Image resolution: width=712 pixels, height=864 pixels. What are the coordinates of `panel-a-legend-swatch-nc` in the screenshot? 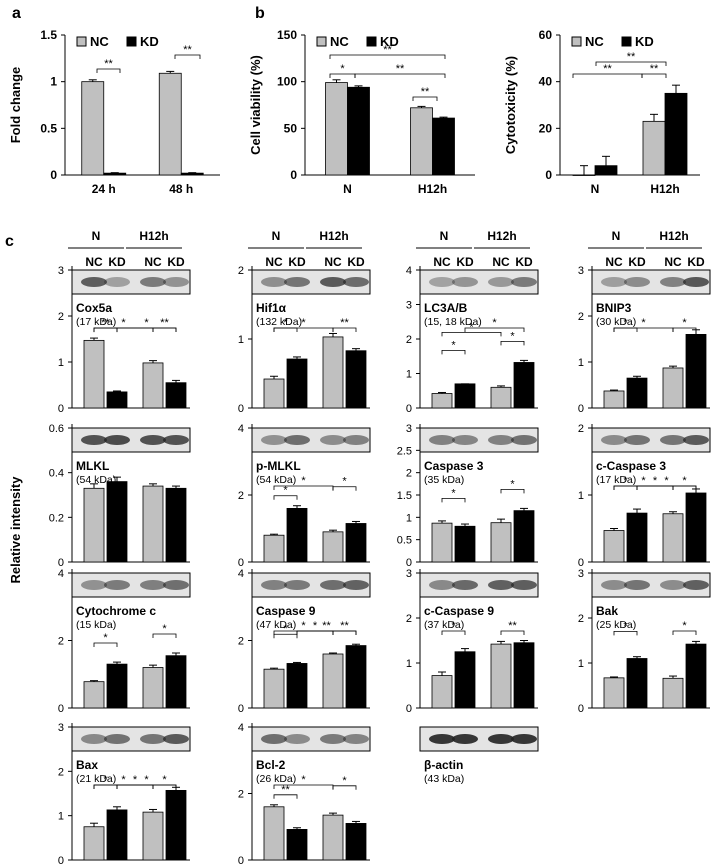 It's located at (81, 41).